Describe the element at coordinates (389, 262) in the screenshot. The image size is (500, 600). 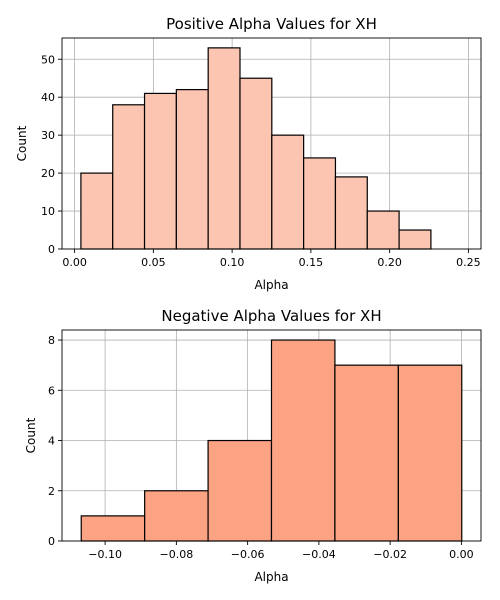
I see `x-tick-label: 0.20` at that location.